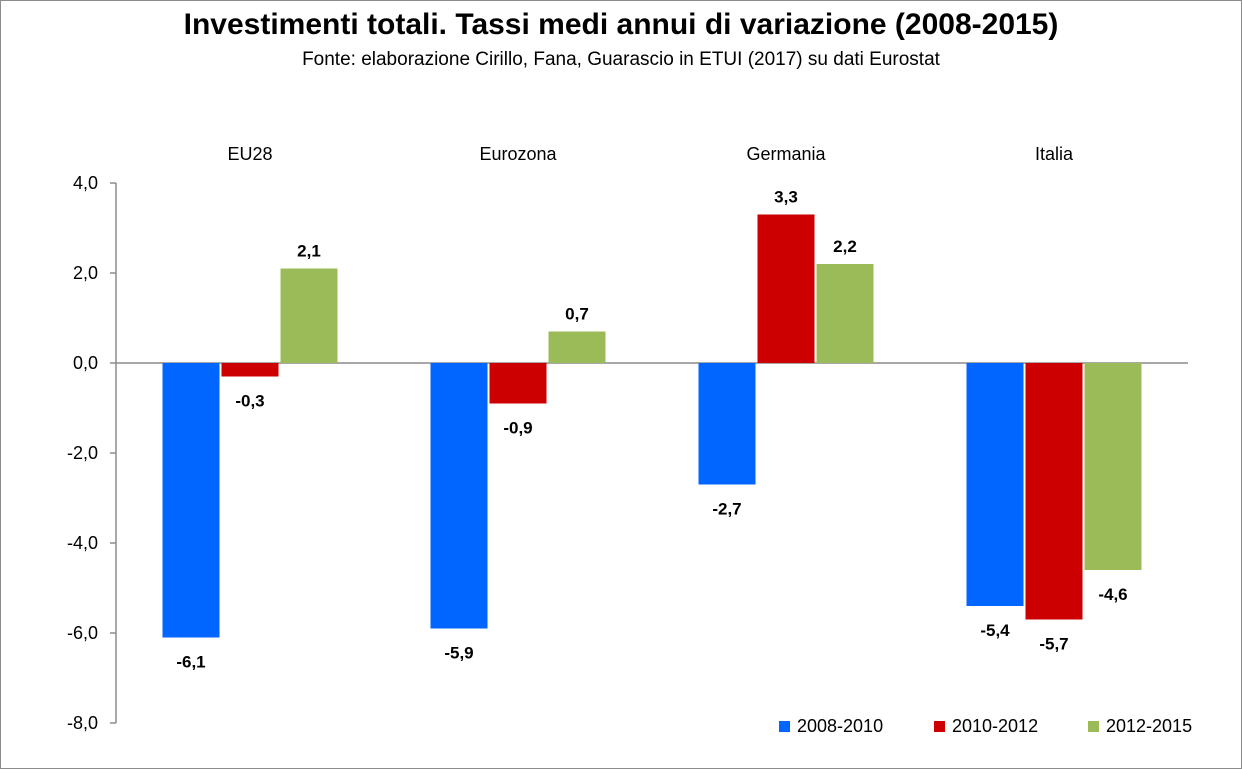 The image size is (1242, 769). What do you see at coordinates (1053, 644) in the screenshot?
I see `data-label: -5,7` at bounding box center [1053, 644].